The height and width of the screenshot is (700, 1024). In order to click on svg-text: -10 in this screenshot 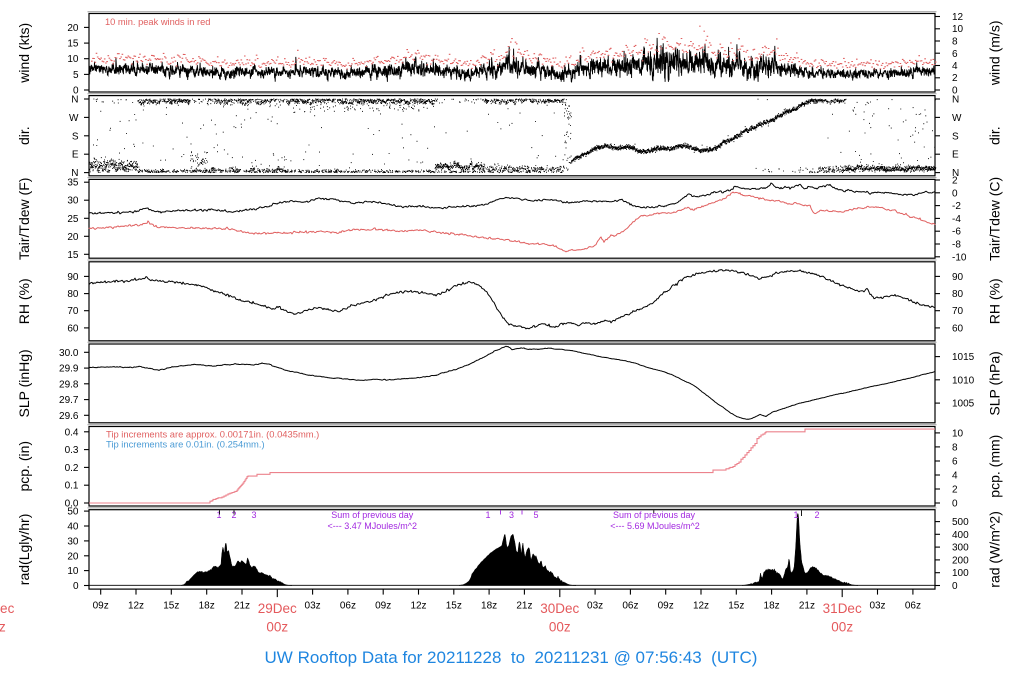, I will do `click(959, 257)`.